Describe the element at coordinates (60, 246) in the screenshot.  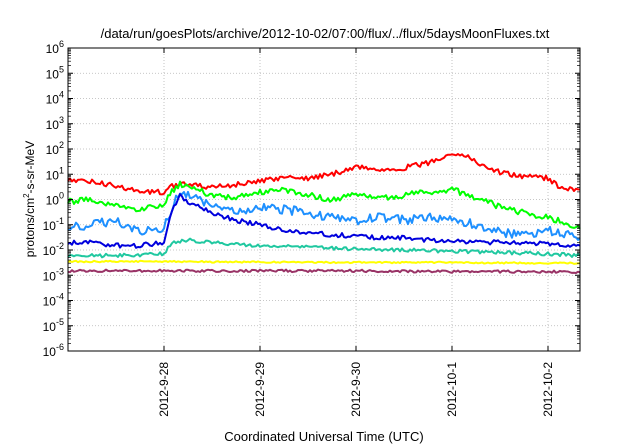
I see `y-tick-label-exponent: -2` at that location.